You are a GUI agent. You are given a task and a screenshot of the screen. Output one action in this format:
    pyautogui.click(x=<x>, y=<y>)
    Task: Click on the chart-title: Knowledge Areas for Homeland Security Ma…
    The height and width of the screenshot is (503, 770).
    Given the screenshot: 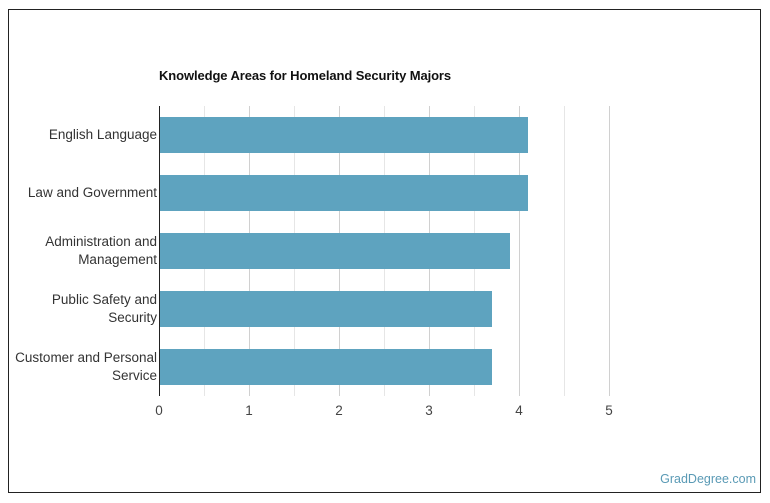 What is the action you would take?
    pyautogui.click(x=305, y=75)
    